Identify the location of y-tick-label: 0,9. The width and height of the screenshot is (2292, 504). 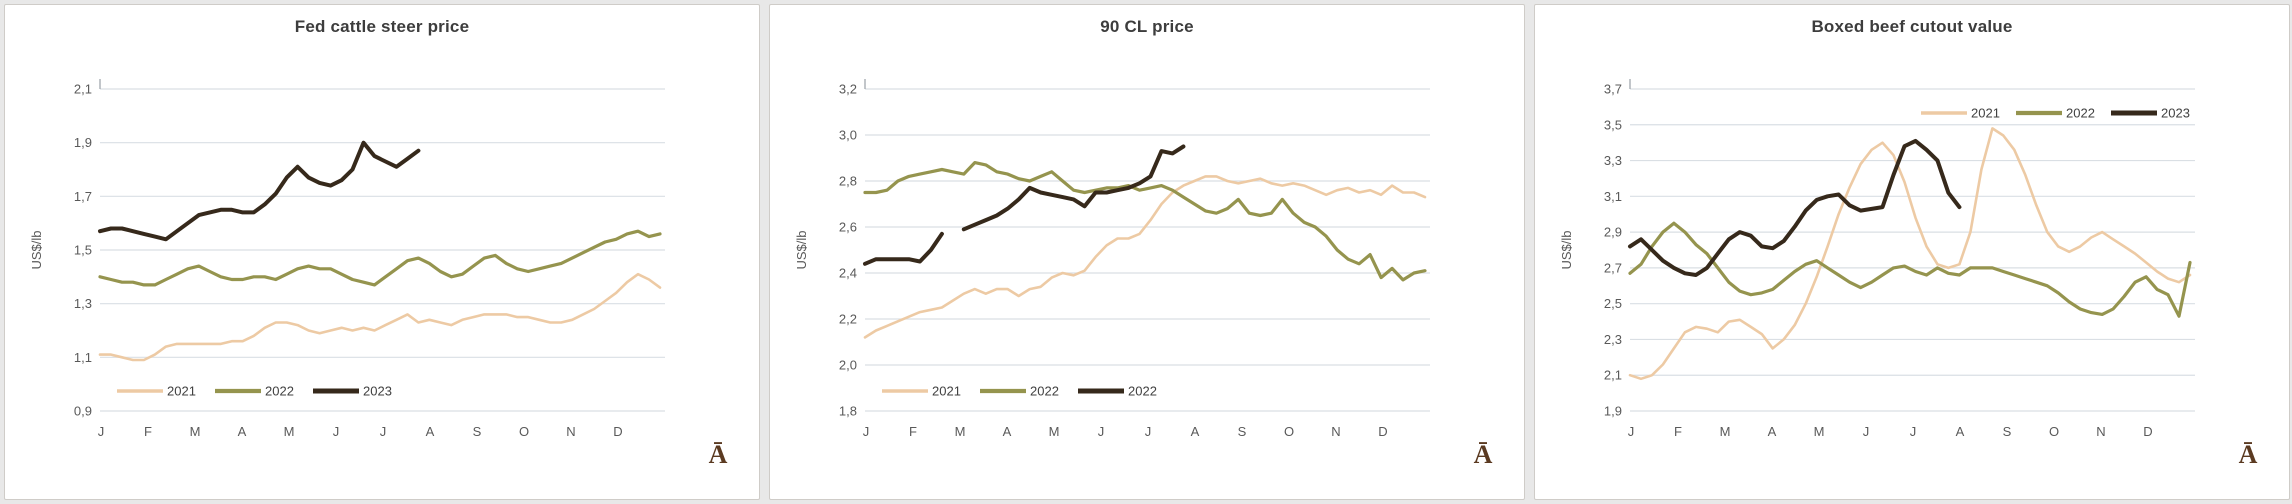
(83, 411).